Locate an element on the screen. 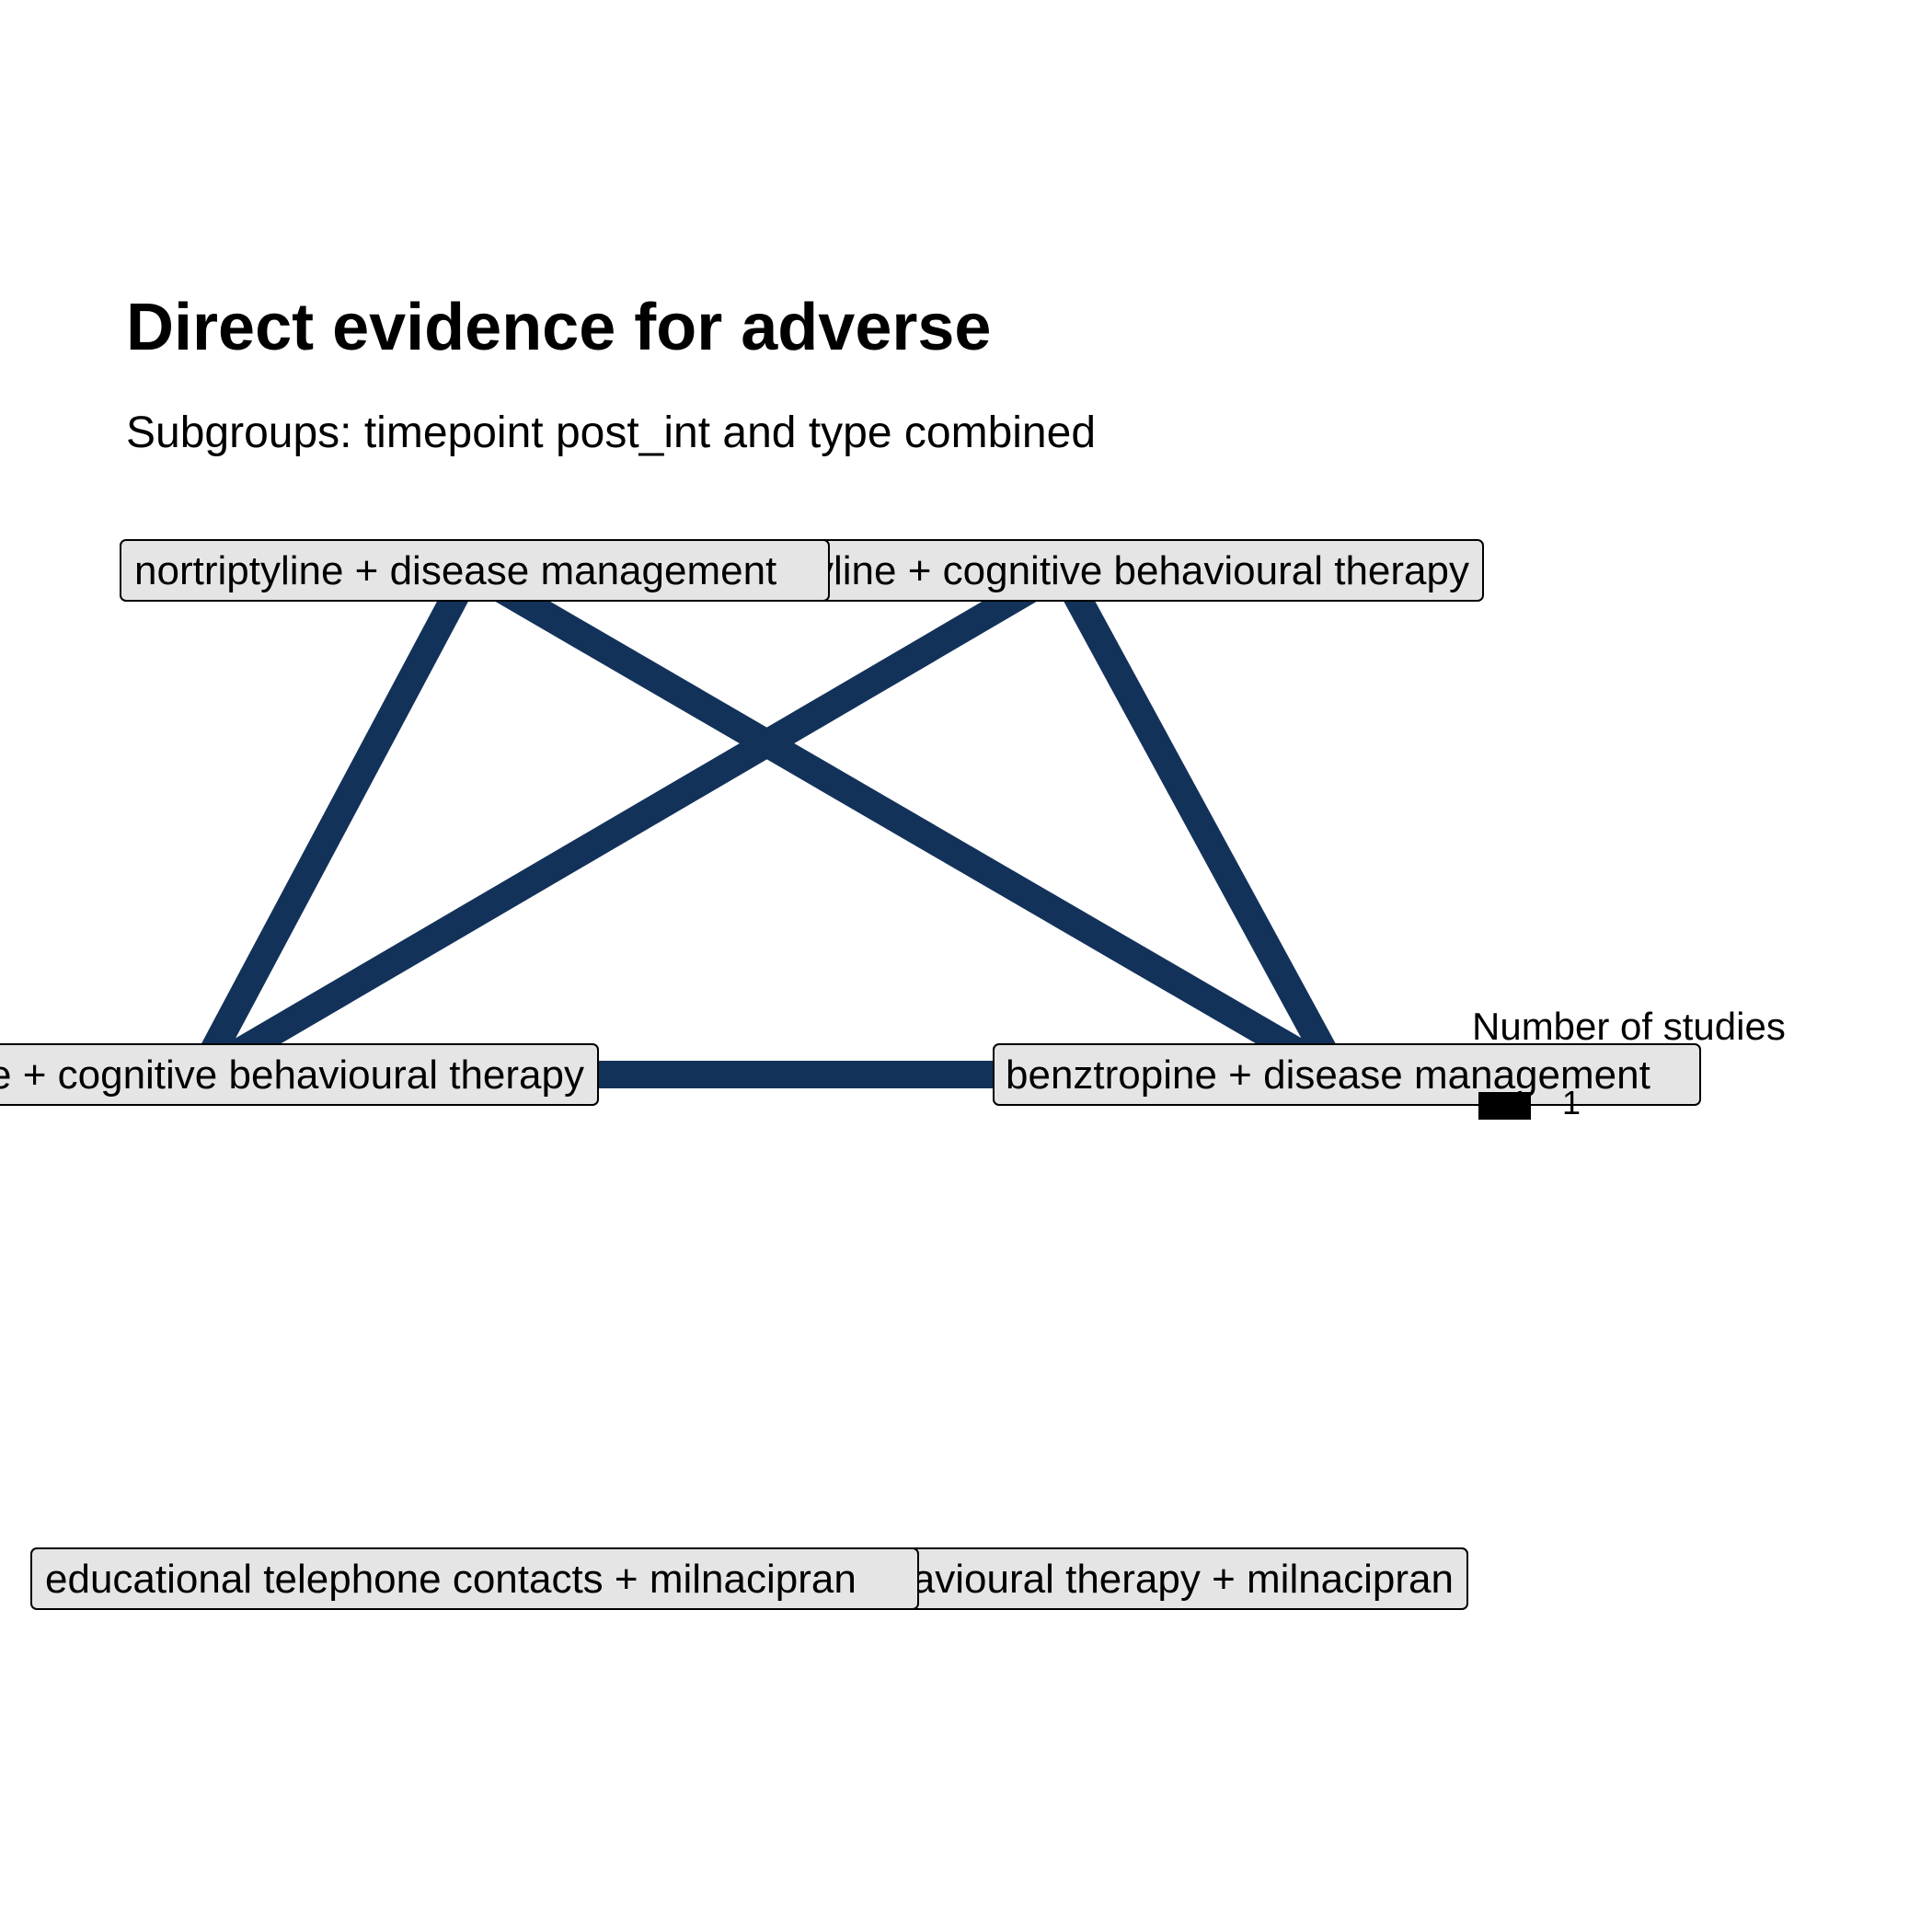  node-n-mid-right: benztropine + disease management is located at coordinates (1347, 1074).